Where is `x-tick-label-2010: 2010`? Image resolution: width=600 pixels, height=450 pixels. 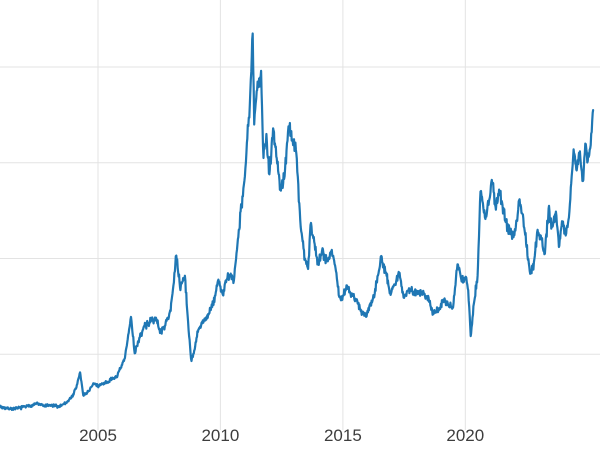 x-tick-label-2010: 2010 is located at coordinates (220, 435).